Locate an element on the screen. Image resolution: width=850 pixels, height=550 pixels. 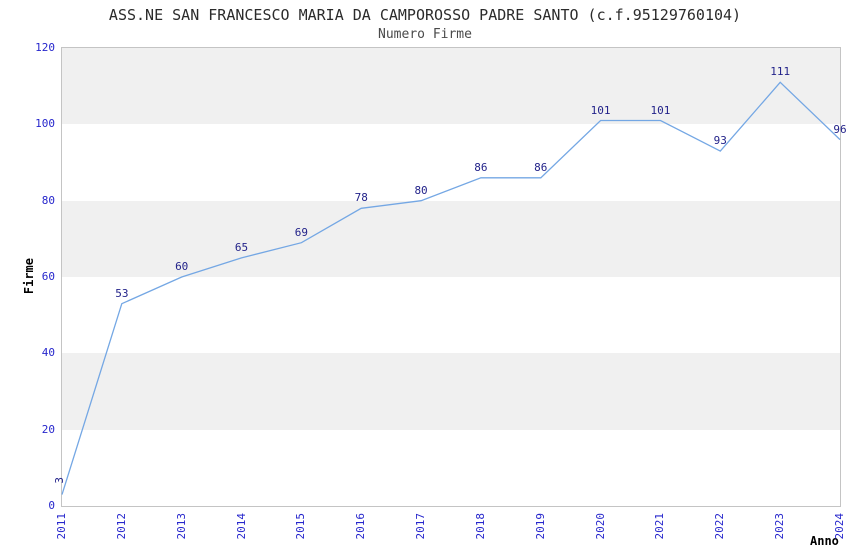
x-tick-label: 2013 is located at coordinates (181, 526).